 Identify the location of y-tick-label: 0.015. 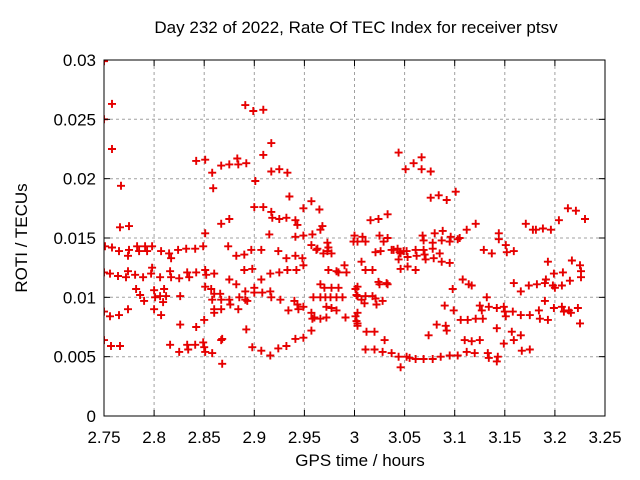
(74, 238).